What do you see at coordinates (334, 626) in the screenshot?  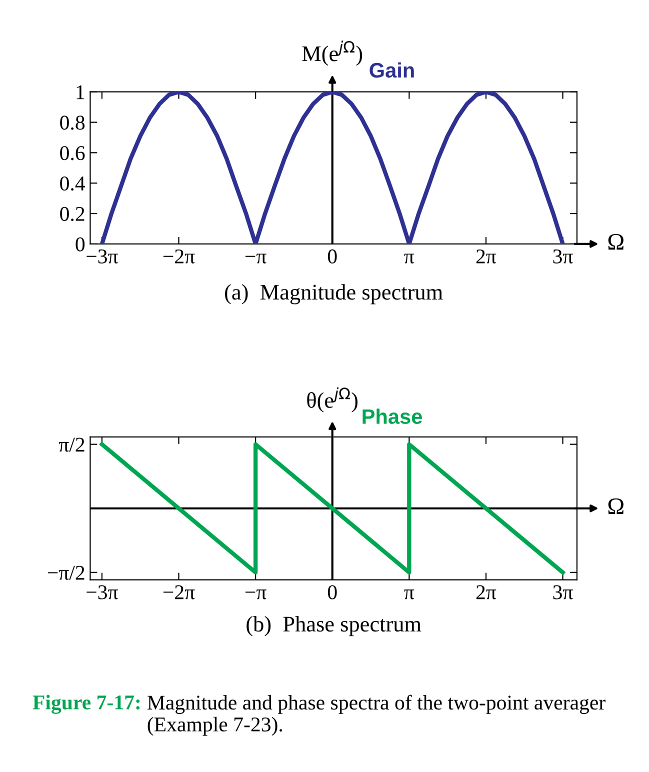 I see `text: (b) Phase spectrum` at bounding box center [334, 626].